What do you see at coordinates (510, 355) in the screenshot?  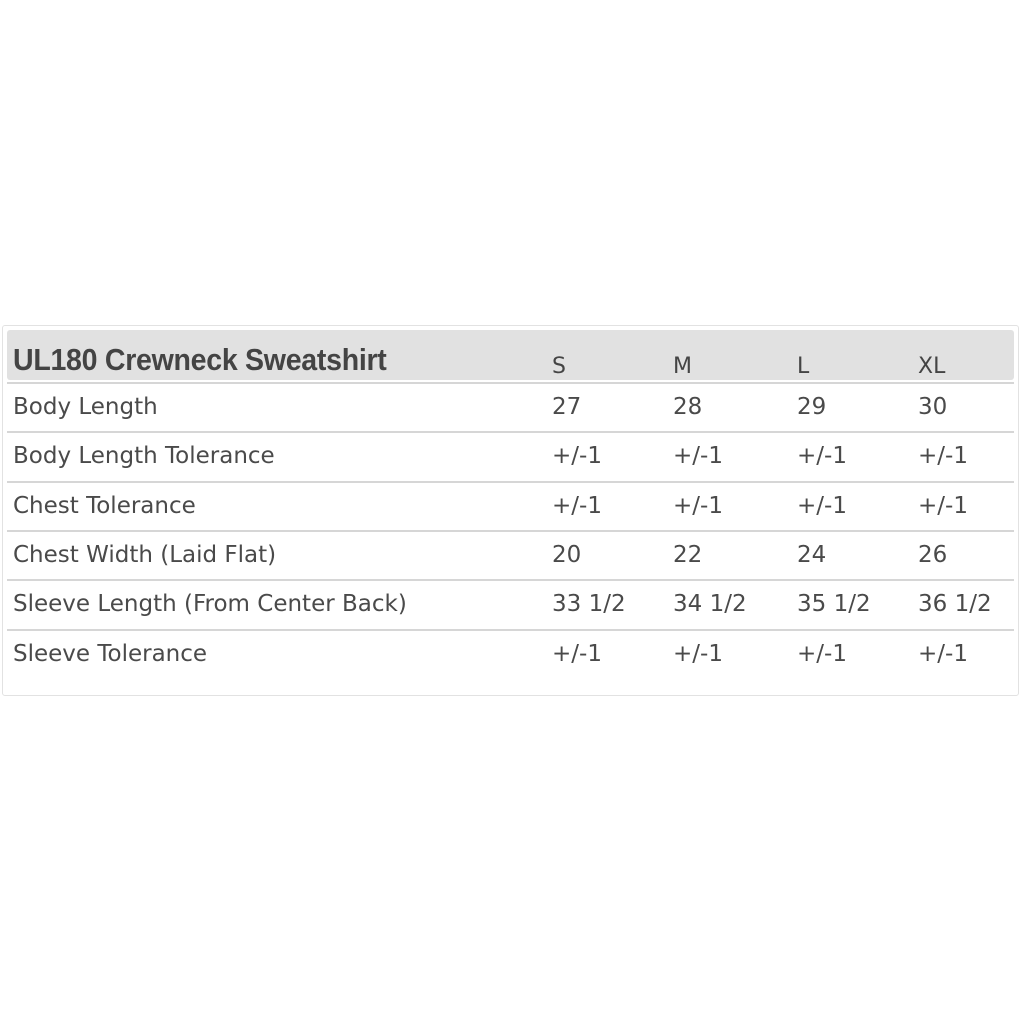 I see `table-header: UL180 Crewneck Sweatshirt S M L XL` at bounding box center [510, 355].